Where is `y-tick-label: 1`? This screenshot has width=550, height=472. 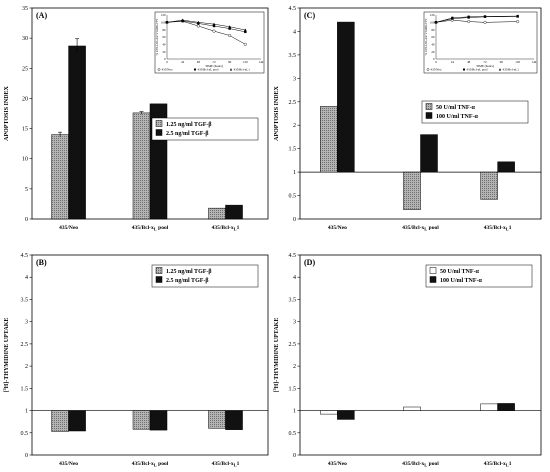 y-tick-label: 1 is located at coordinates (294, 412).